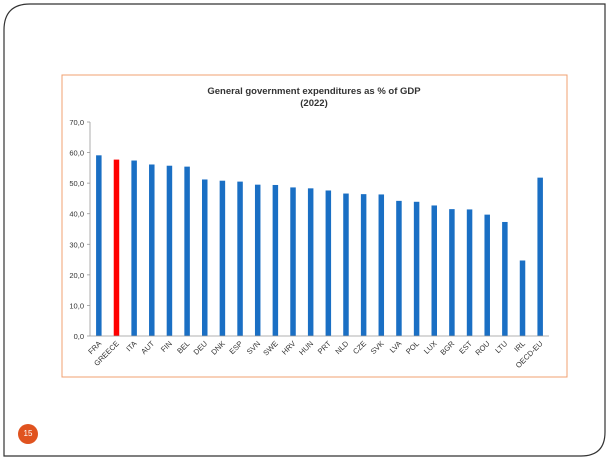  Describe the element at coordinates (346, 264) in the screenshot. I see `bar-nld` at that location.